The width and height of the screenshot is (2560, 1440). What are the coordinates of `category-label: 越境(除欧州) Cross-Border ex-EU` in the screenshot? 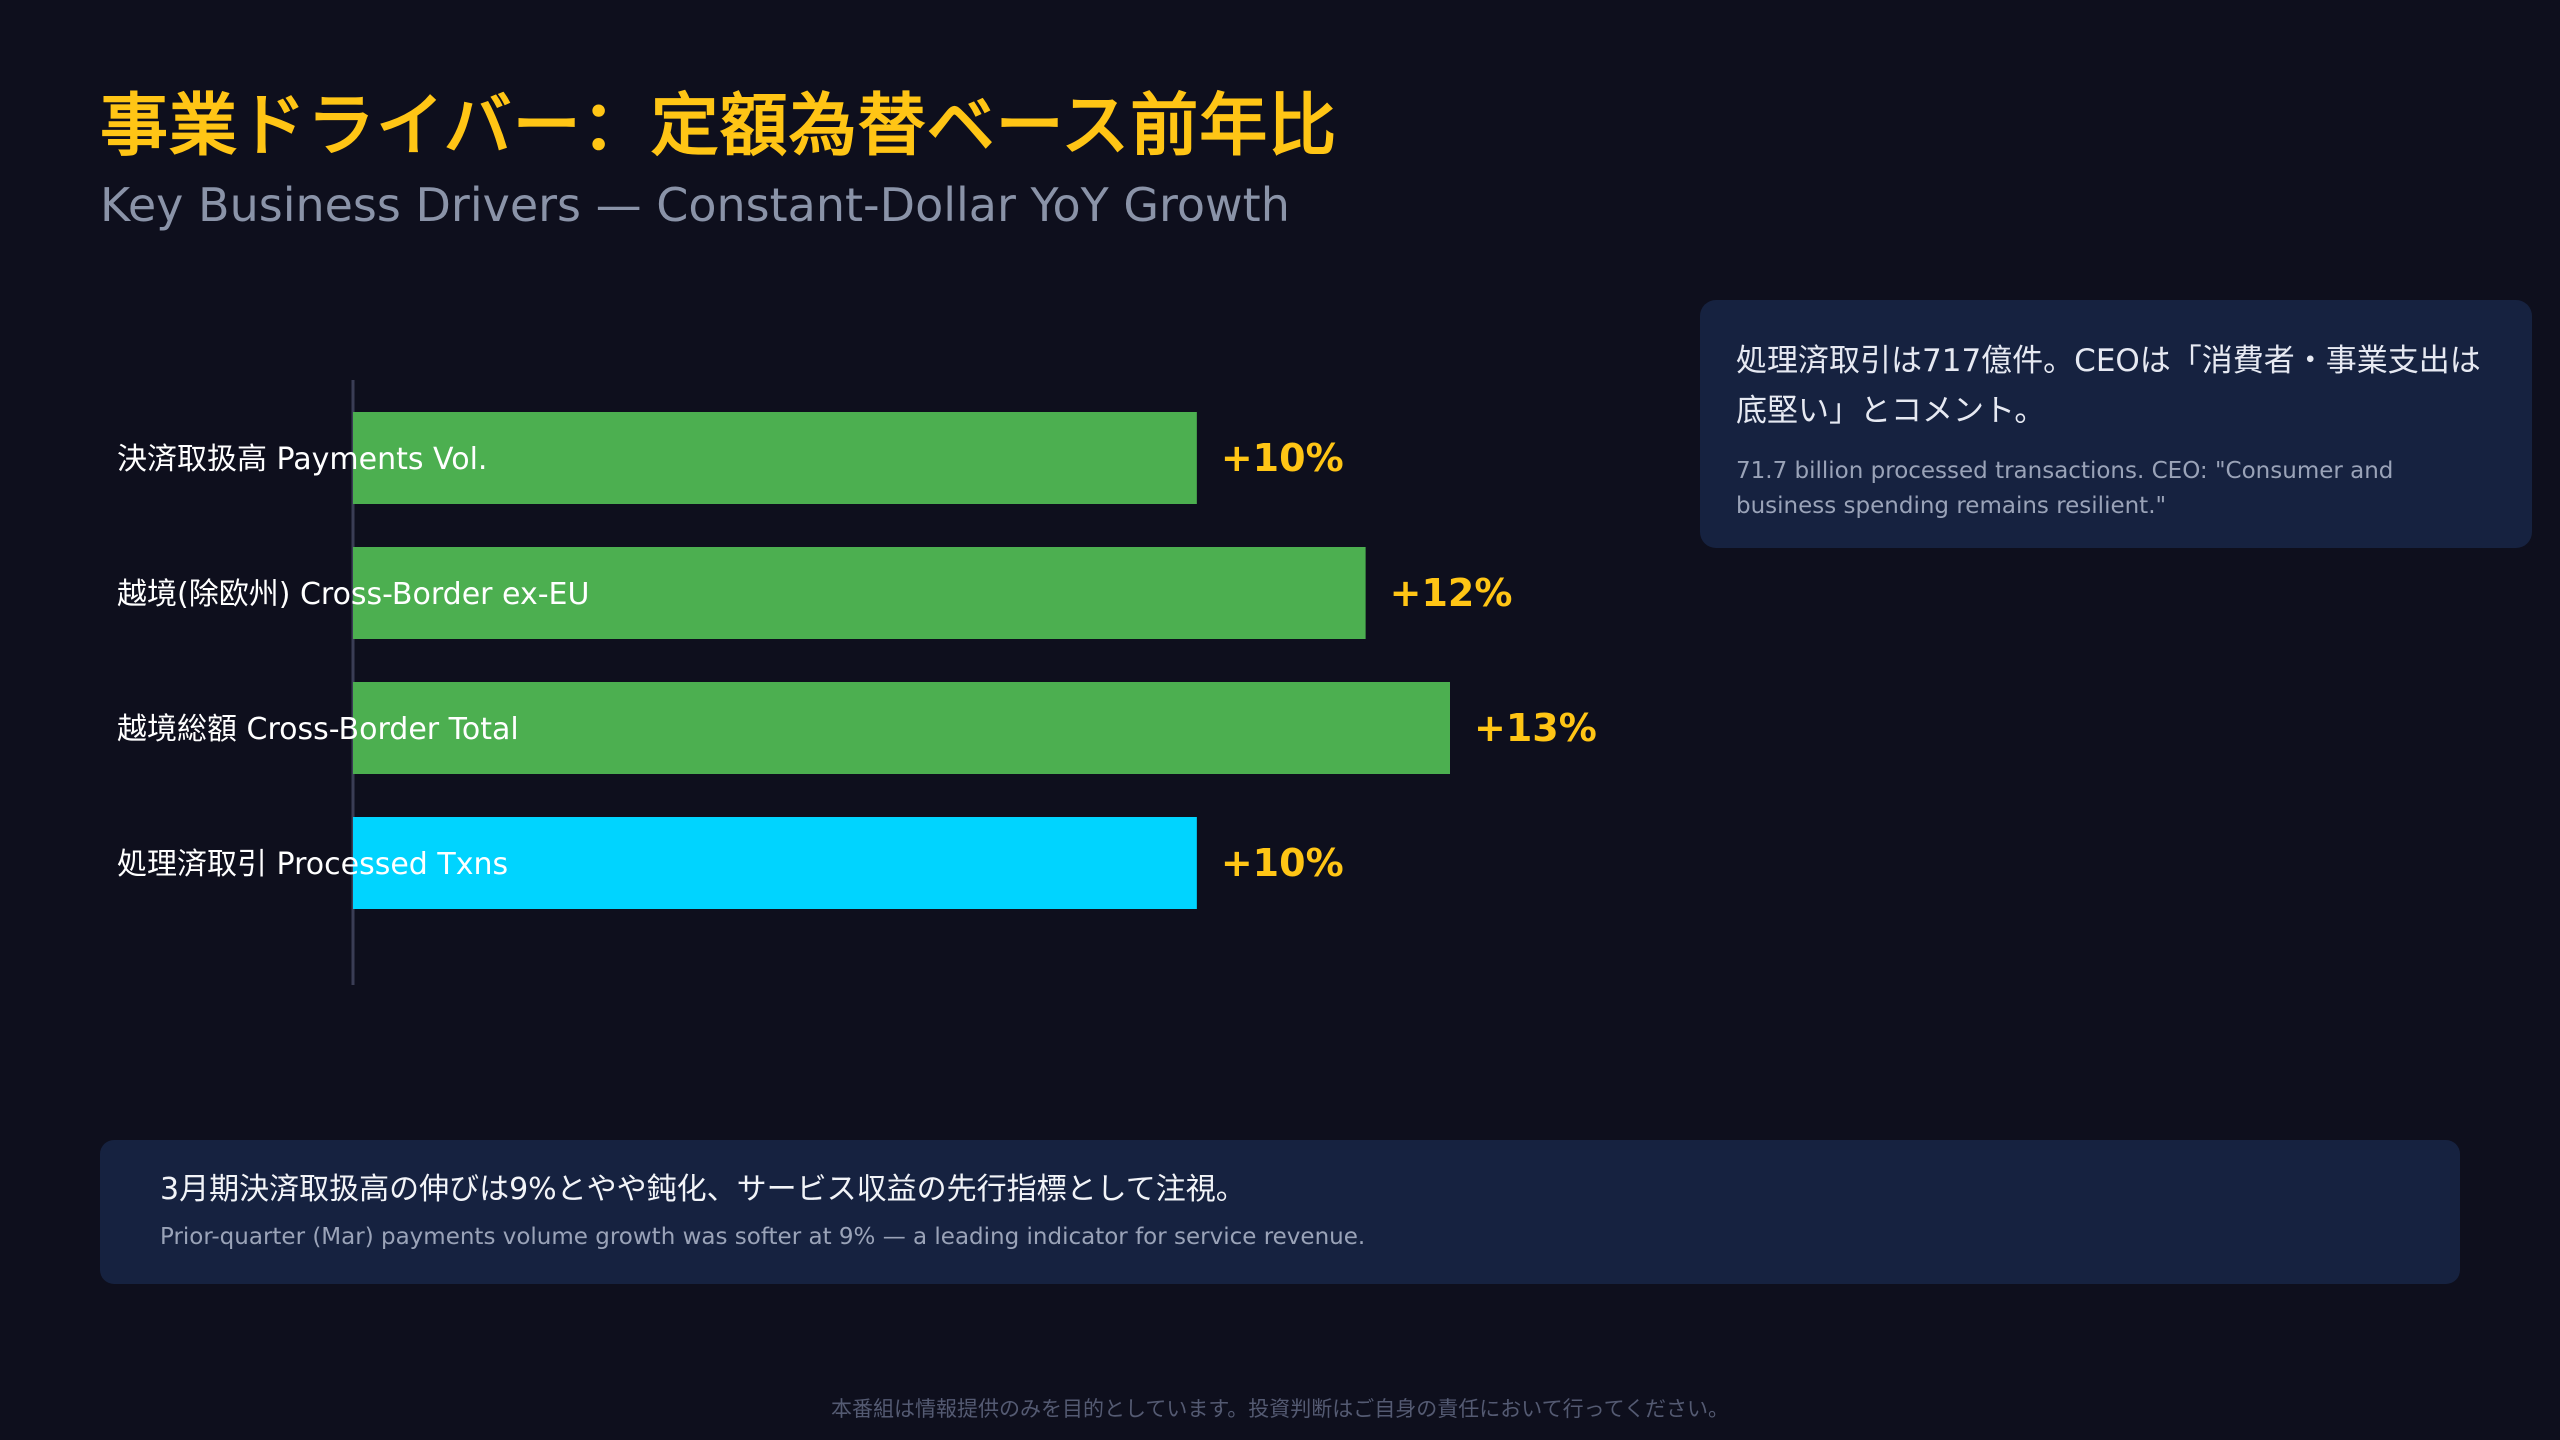 It's located at (353, 594).